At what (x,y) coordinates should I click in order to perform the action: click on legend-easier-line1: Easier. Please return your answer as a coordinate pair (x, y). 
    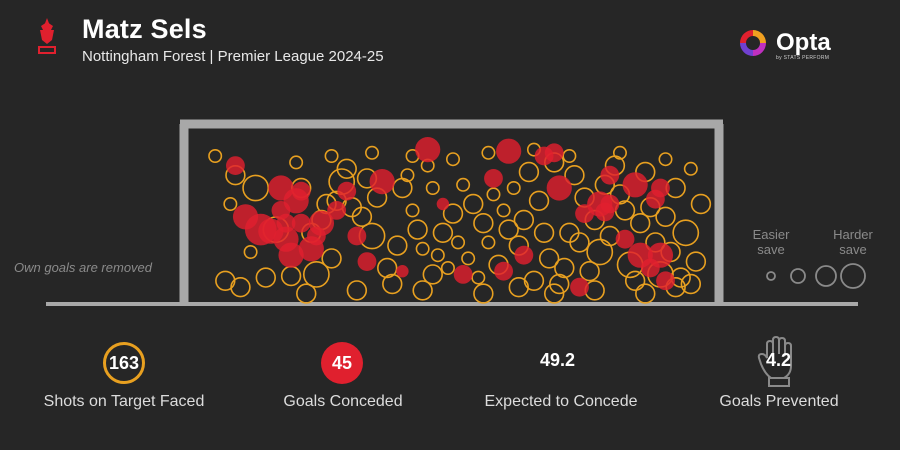
    Looking at the image, I should click on (771, 234).